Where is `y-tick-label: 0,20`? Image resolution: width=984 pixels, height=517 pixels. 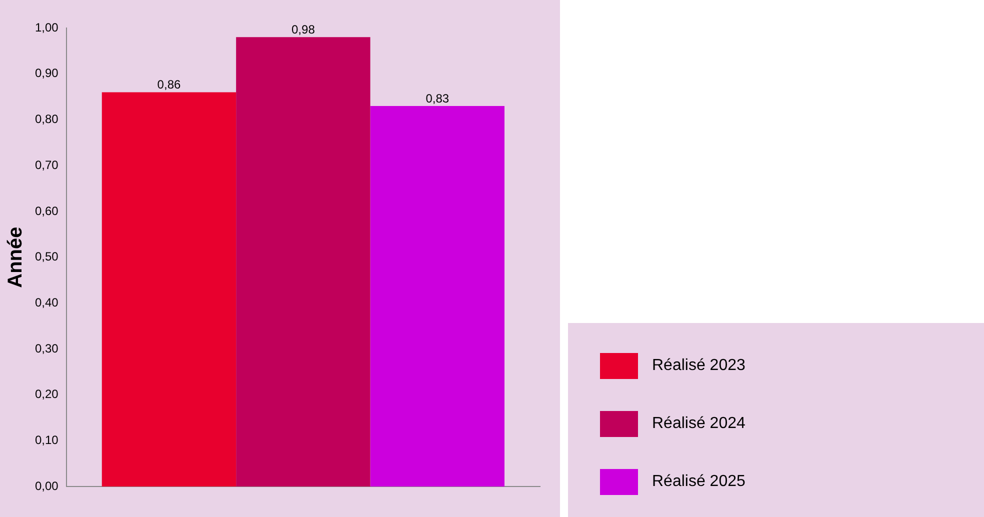
y-tick-label: 0,20 is located at coordinates (46, 394).